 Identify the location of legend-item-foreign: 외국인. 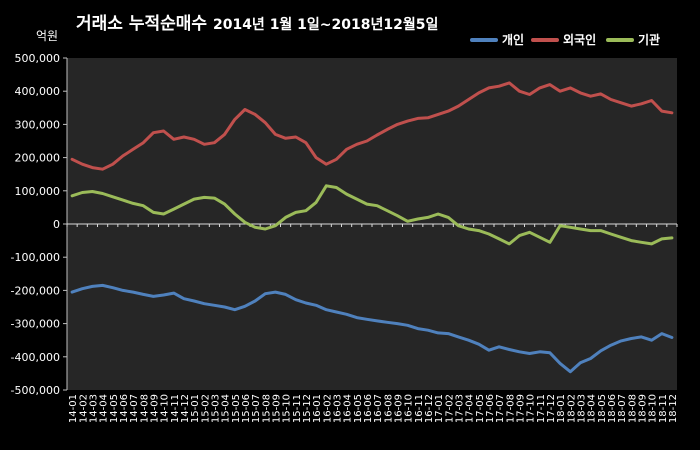
(563, 39).